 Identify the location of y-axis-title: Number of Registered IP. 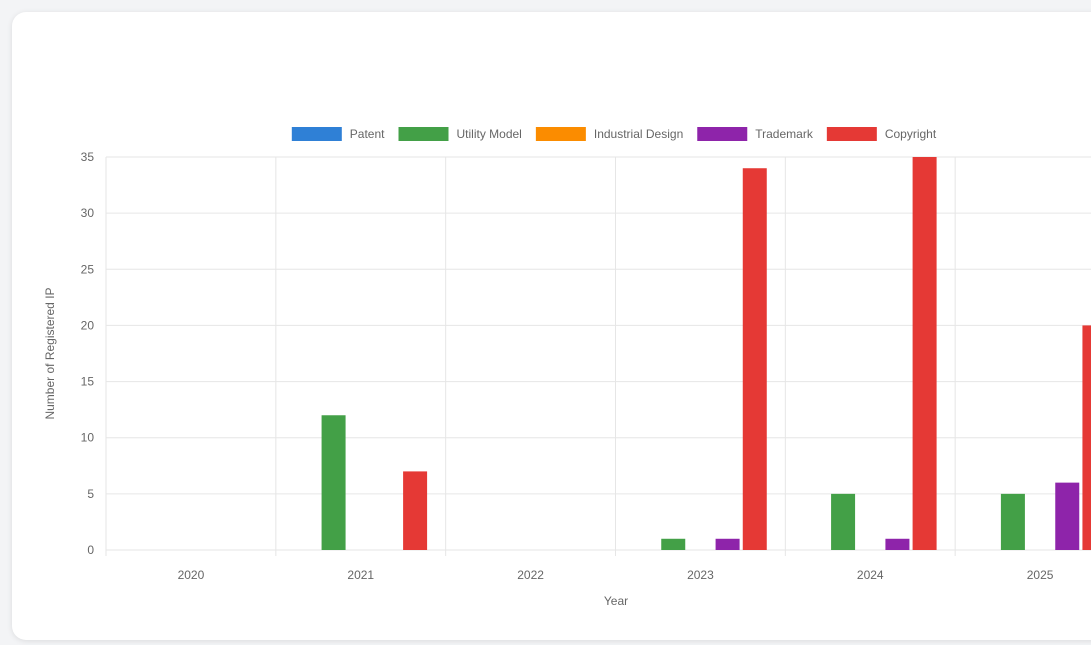
(50, 353).